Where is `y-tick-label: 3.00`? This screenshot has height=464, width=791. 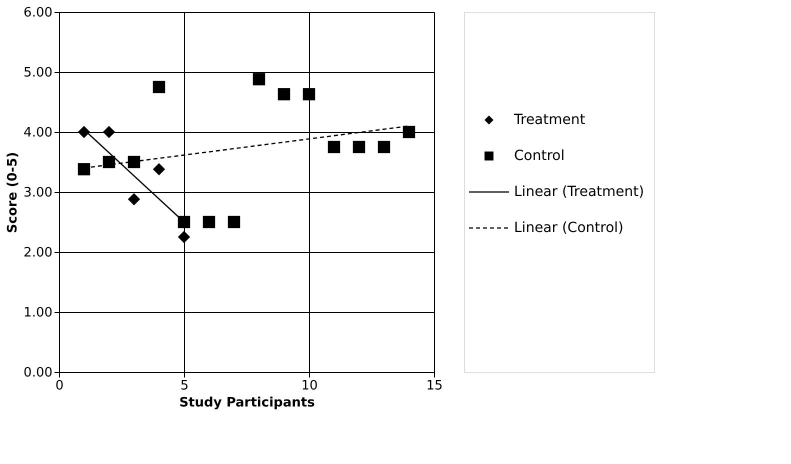 y-tick-label: 3.00 is located at coordinates (38, 193).